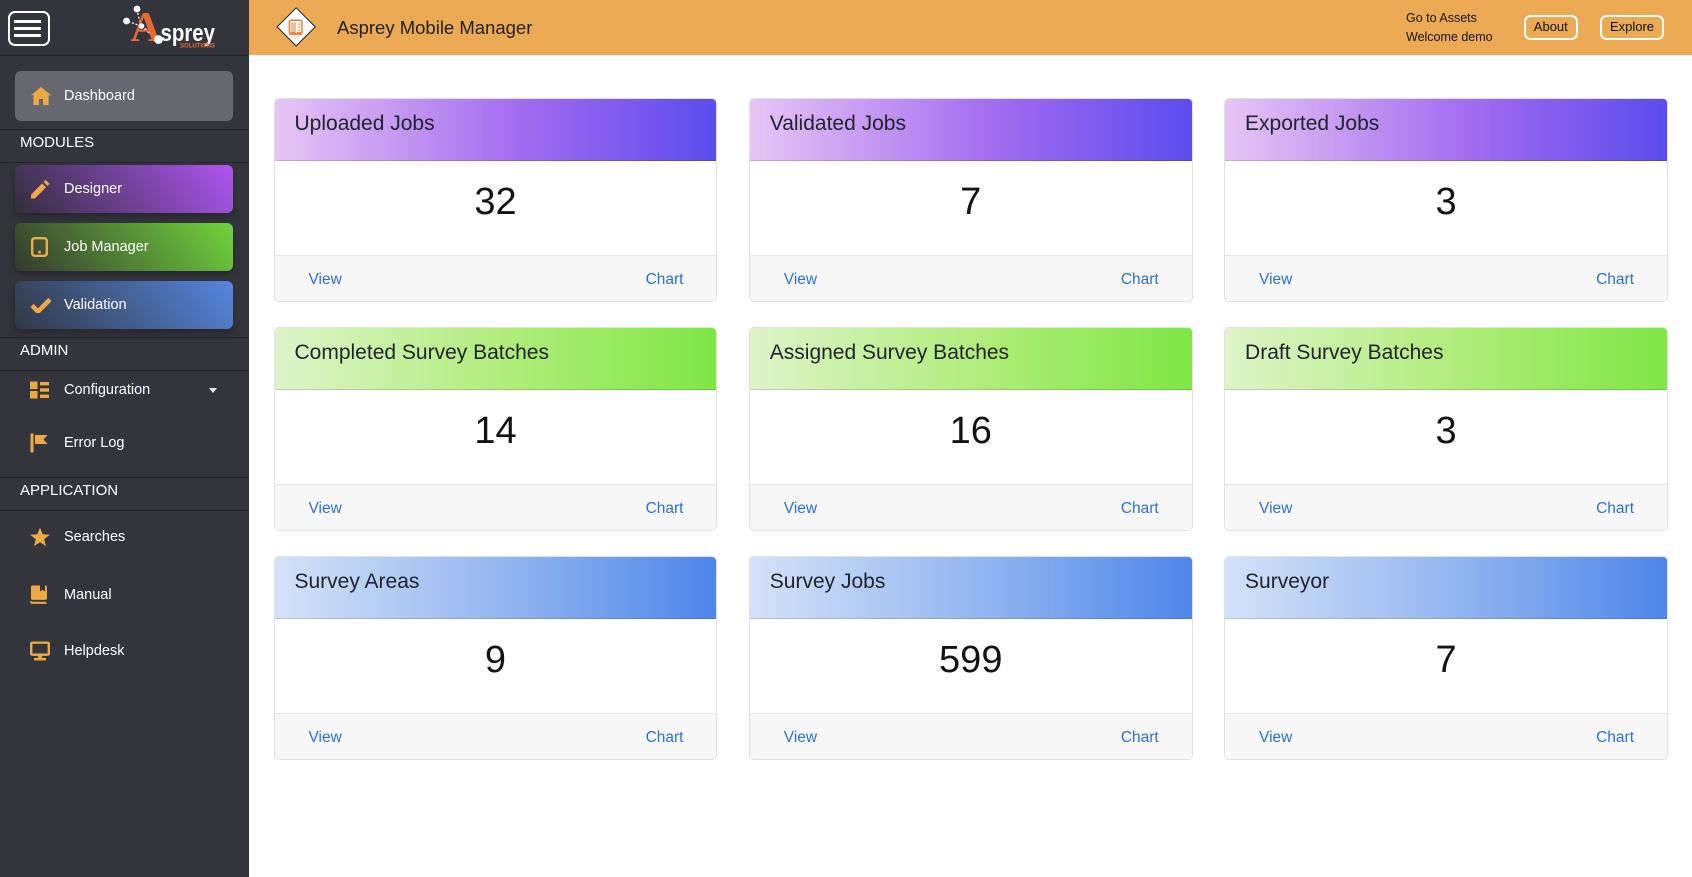  Describe the element at coordinates (197, 47) in the screenshot. I see `svg-text: SOLUTIONS` at that location.